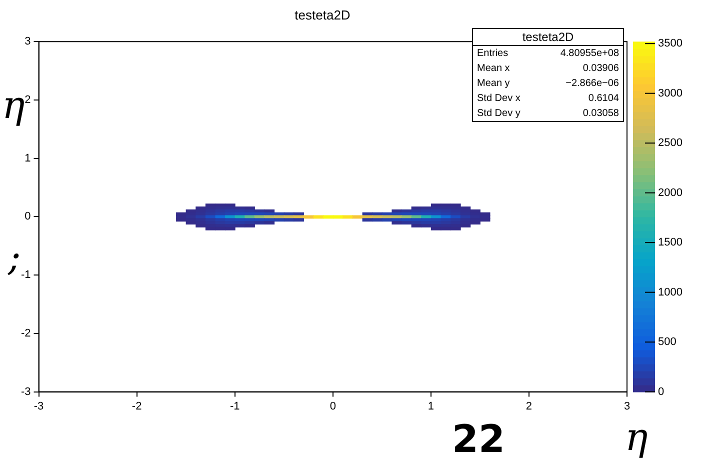 Image resolution: width=705 pixels, height=464 pixels. I want to click on x-tick-label: -3, so click(39, 406).